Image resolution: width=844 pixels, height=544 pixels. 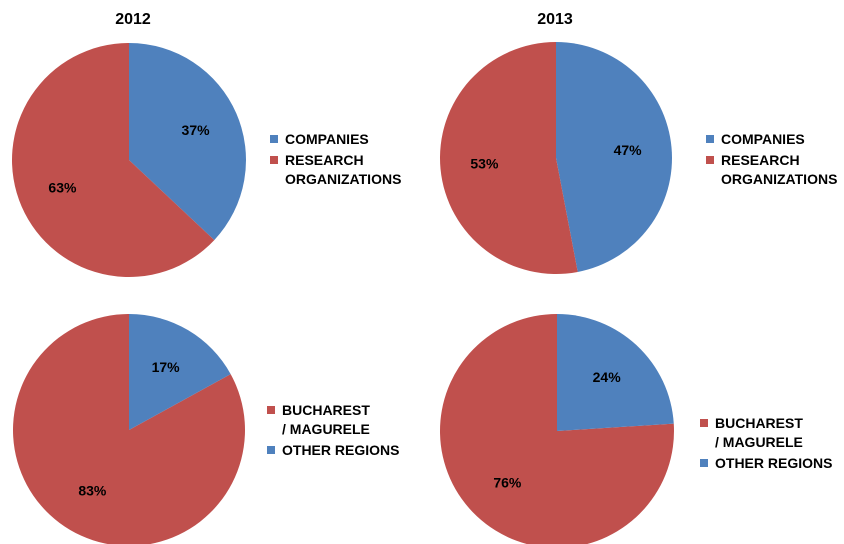 What do you see at coordinates (166, 367) in the screenshot?
I see `slice-label: 17%` at bounding box center [166, 367].